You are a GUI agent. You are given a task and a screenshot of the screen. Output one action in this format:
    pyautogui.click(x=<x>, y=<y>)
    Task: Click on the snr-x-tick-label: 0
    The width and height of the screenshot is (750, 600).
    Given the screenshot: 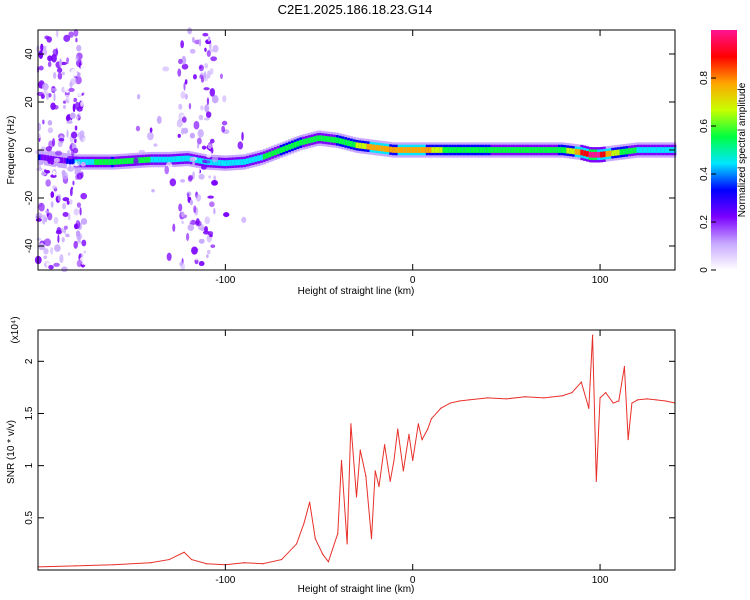 What is the action you would take?
    pyautogui.click(x=413, y=580)
    